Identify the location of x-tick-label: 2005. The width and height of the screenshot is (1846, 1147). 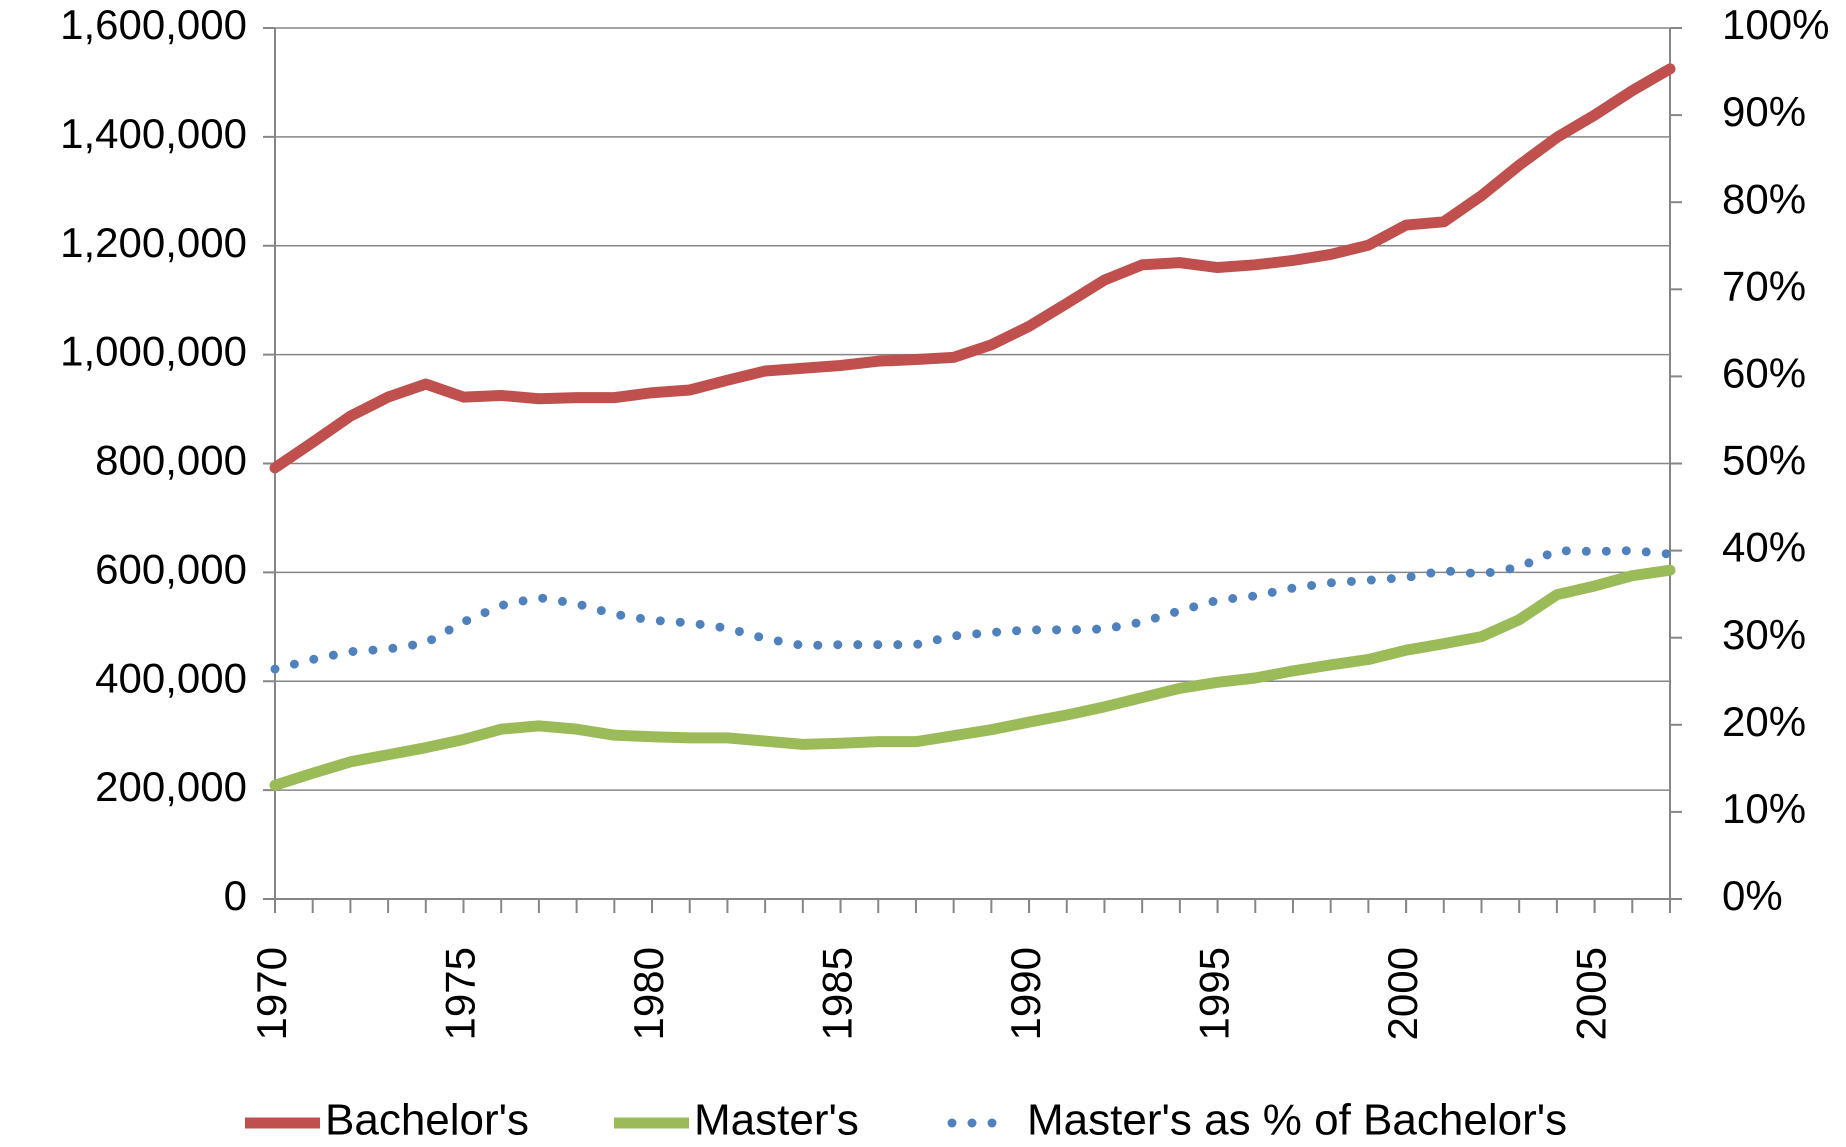
(1591, 993).